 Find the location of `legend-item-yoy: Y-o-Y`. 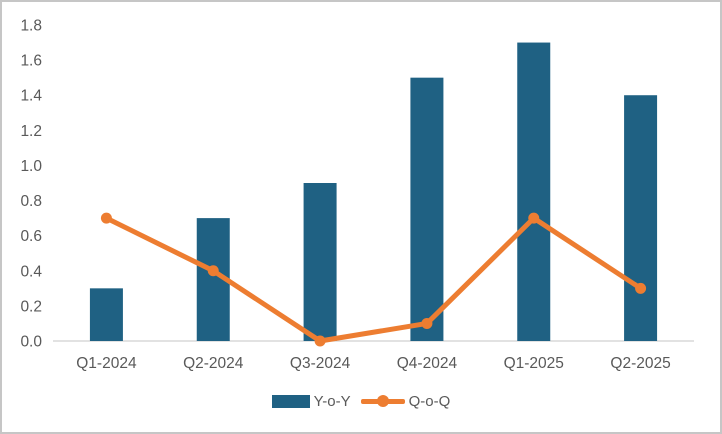

legend-item-yoy: Y-o-Y is located at coordinates (311, 401).